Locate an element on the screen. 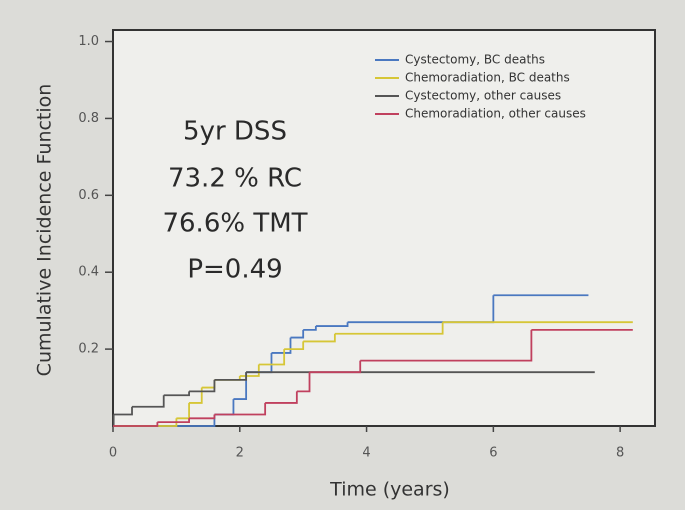 The image size is (685, 510). y-axis-label: Cumulative Incidence Function is located at coordinates (45, 230).